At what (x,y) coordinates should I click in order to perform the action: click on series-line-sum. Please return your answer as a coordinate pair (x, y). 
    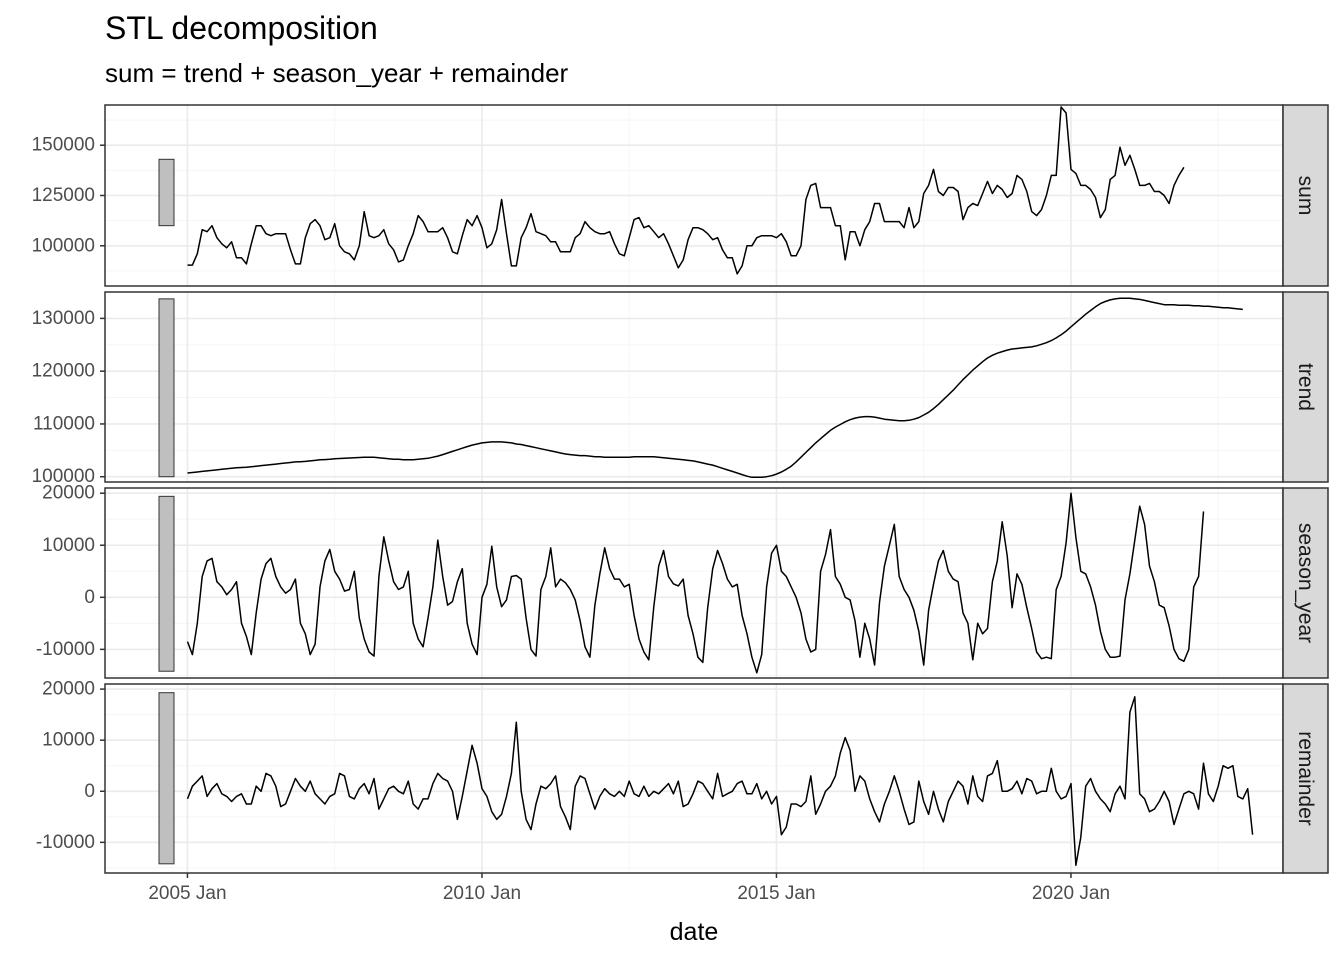
    Looking at the image, I should click on (686, 190).